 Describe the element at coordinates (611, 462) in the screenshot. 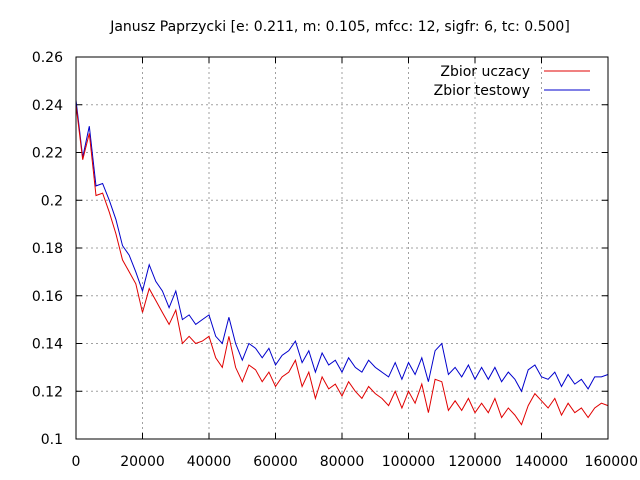

I see `x-tick-label: 160000` at that location.